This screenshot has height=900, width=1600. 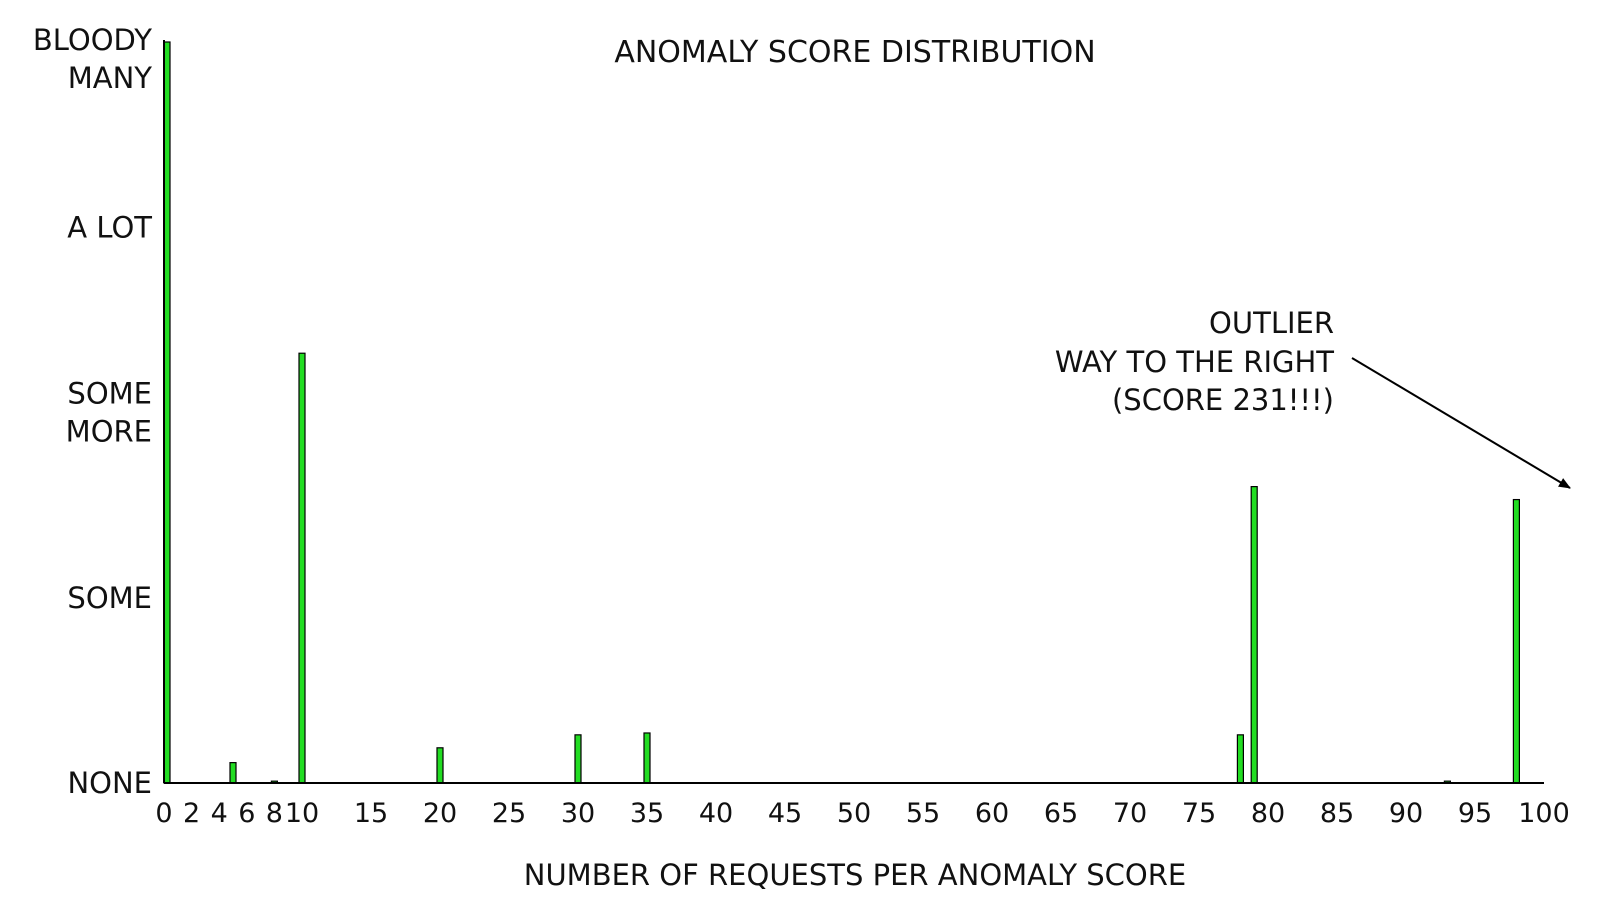 What do you see at coordinates (923, 813) in the screenshot?
I see `x-tick-label: 55` at bounding box center [923, 813].